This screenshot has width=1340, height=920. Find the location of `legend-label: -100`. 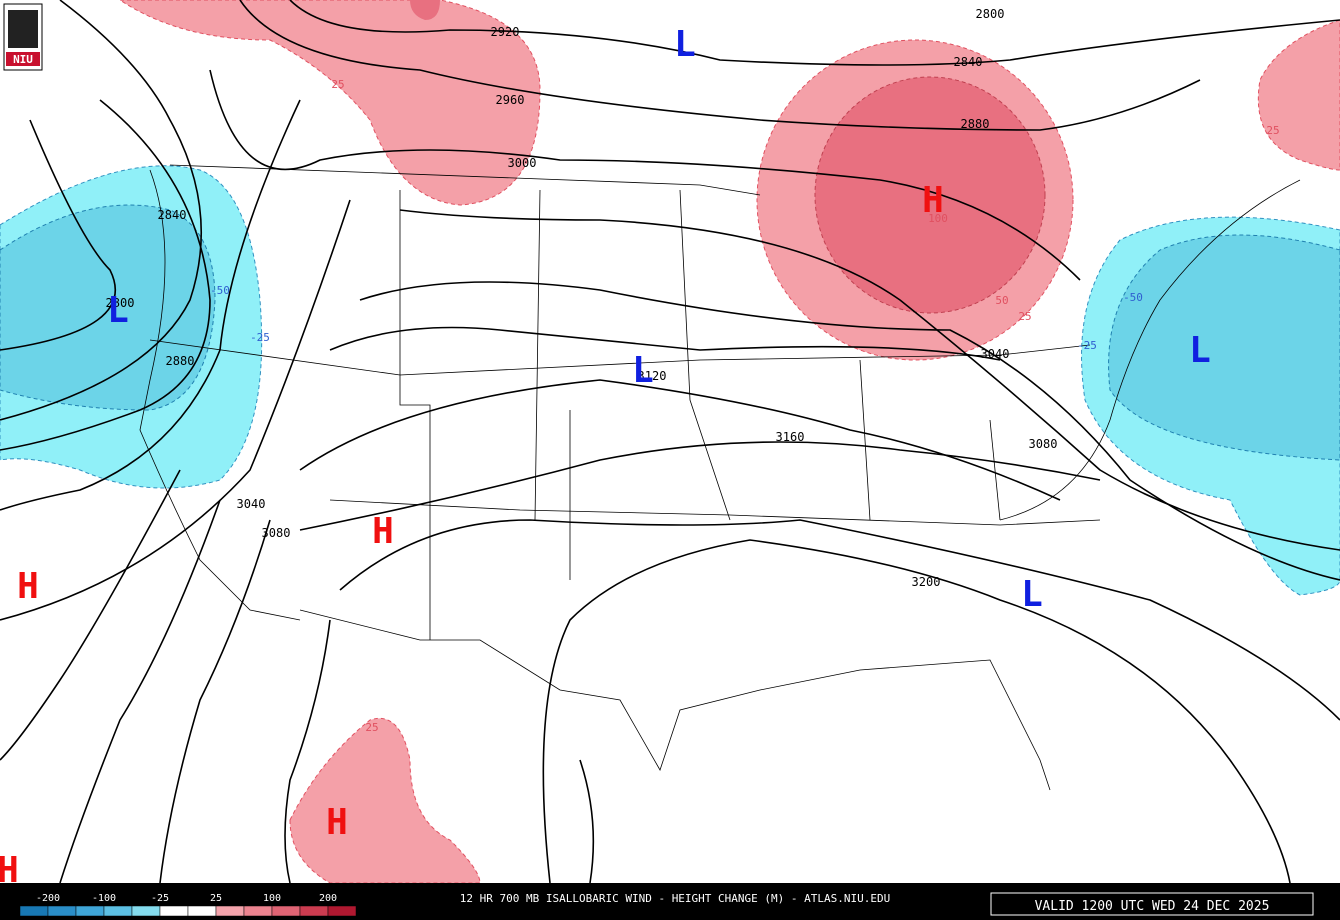

legend-label: -100 is located at coordinates (104, 898).